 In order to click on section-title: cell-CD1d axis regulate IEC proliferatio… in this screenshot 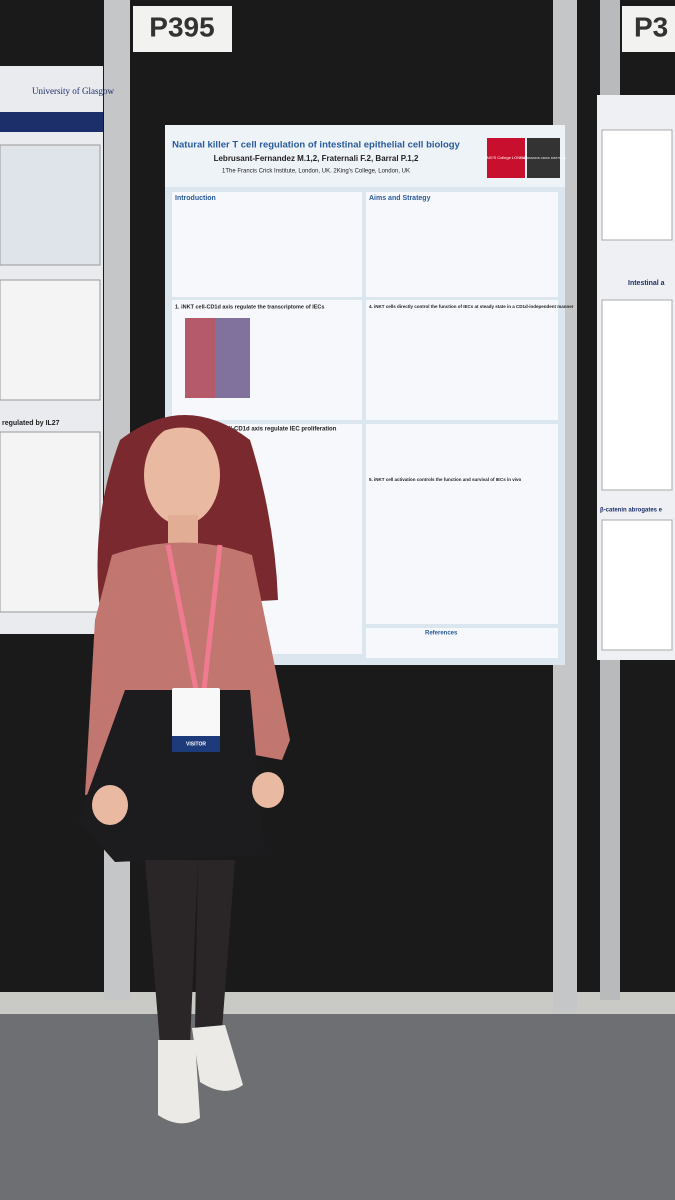, I will do `click(279, 430)`.